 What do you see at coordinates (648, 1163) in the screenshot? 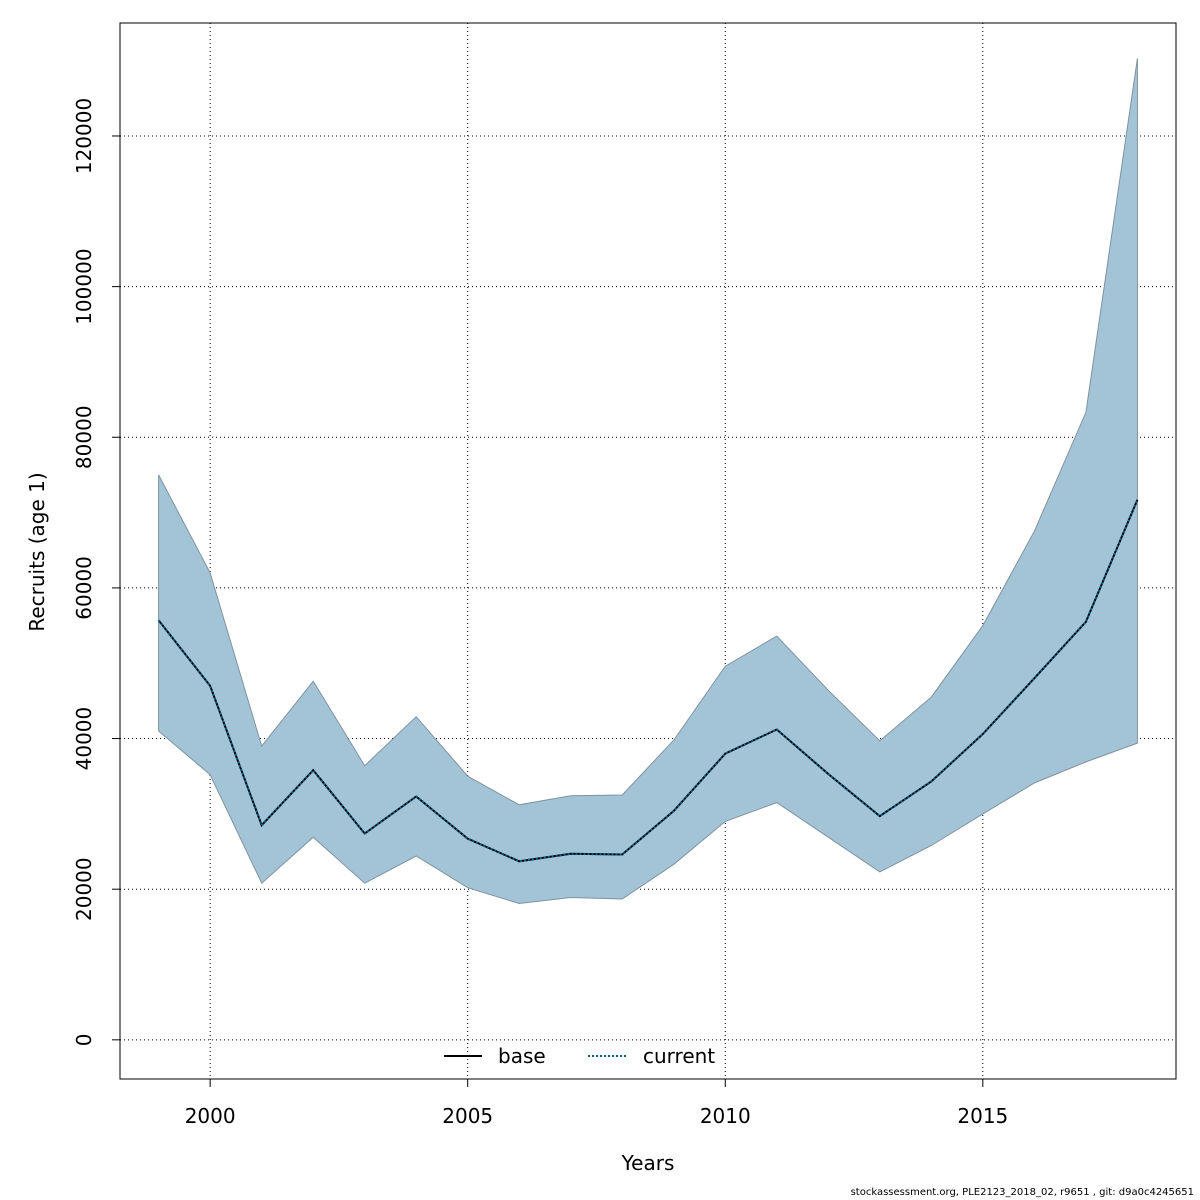
I see `x-axis-title: Years` at bounding box center [648, 1163].